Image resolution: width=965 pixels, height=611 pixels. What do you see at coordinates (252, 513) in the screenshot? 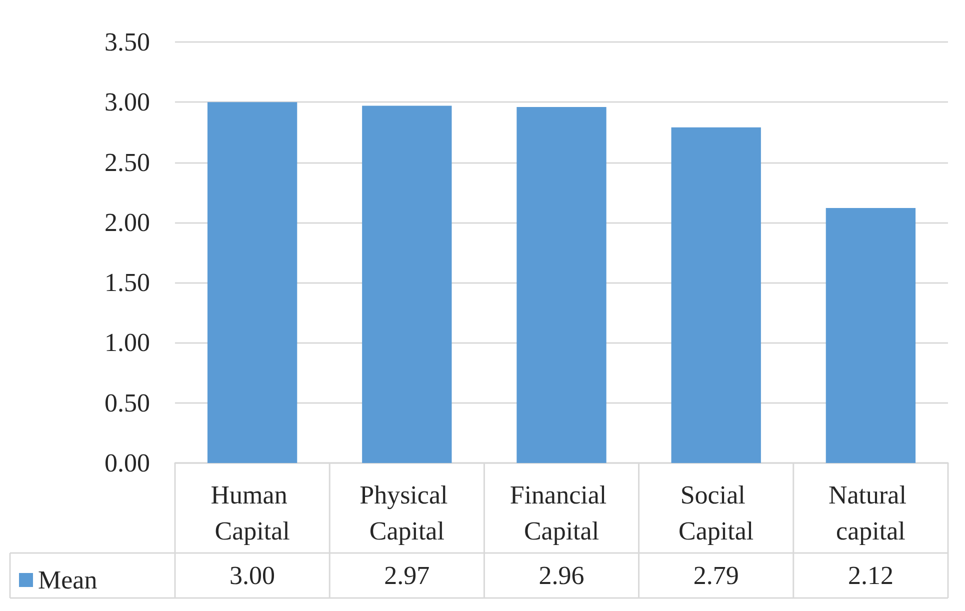
I see `x-tick-label: Human Capital` at bounding box center [252, 513].